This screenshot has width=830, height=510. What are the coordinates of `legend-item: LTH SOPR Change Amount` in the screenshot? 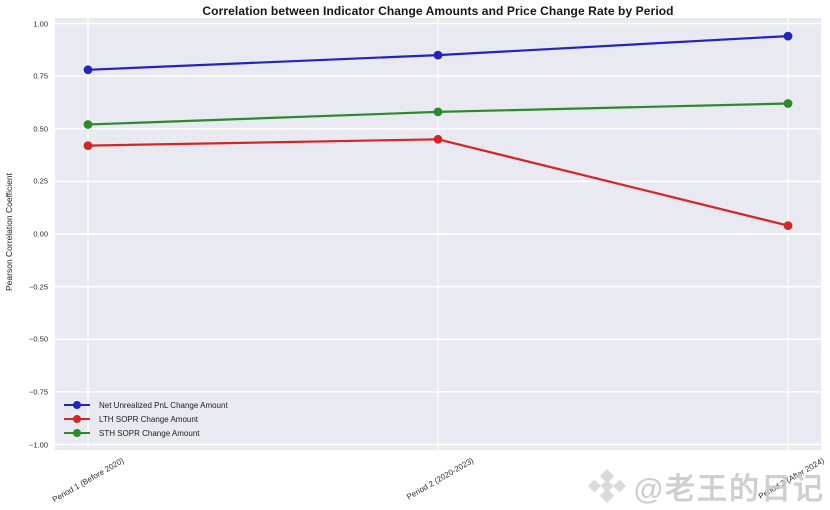 It's located at (146, 419).